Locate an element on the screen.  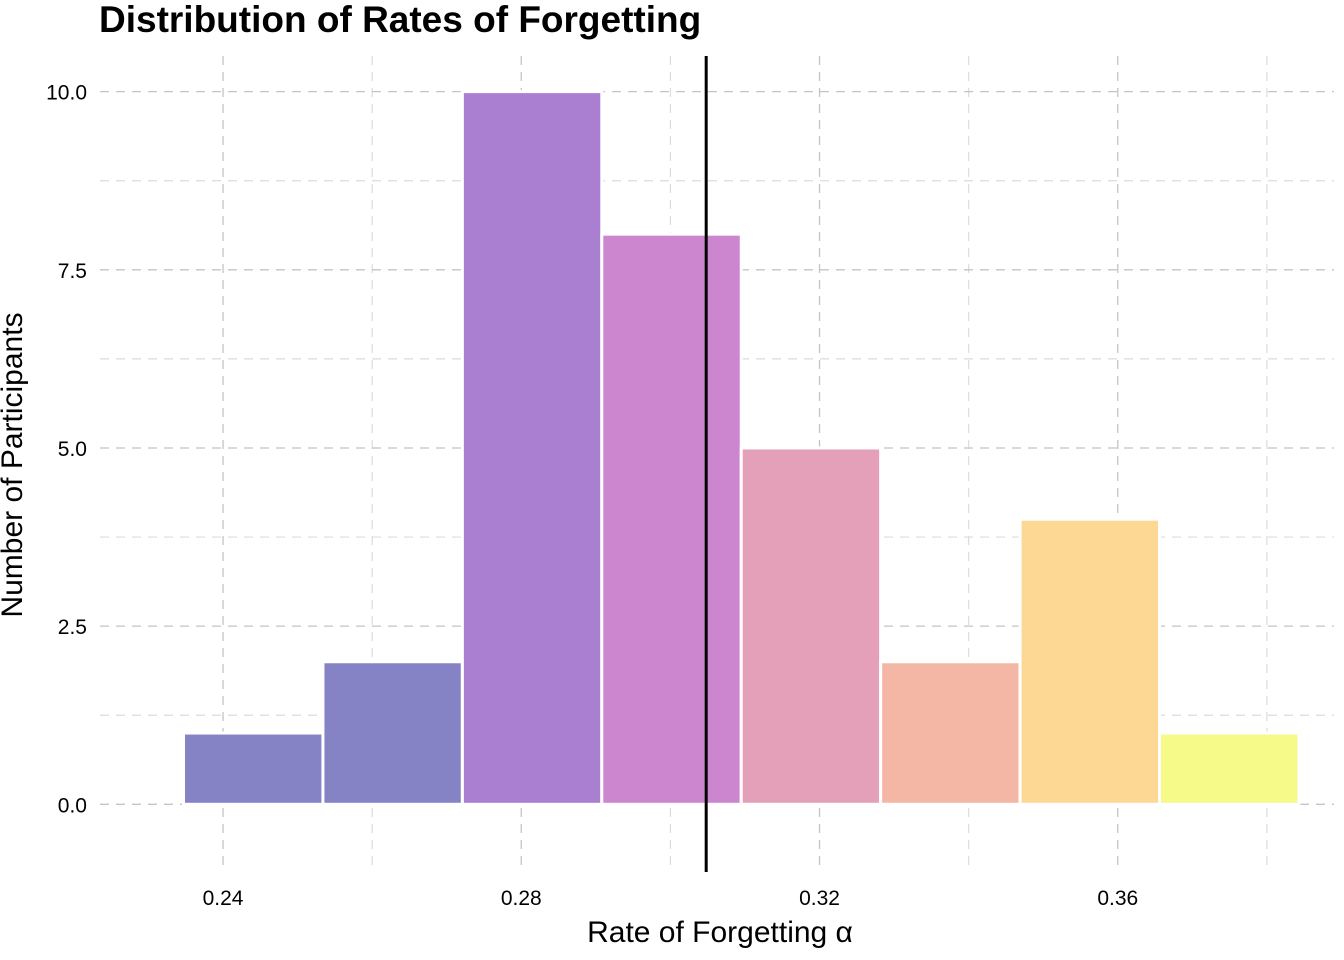
y-tick-label: 7.5 is located at coordinates (72, 271).